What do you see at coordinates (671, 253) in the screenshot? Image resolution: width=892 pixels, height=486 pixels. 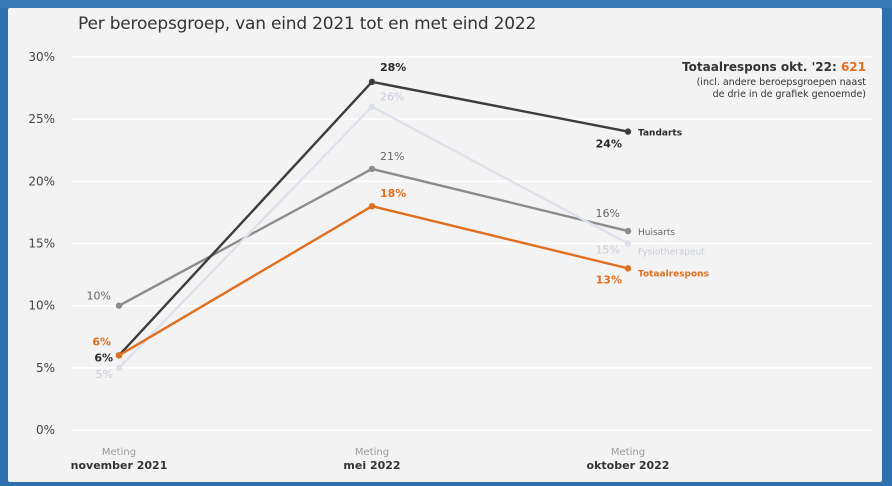 I see `series-name-label: Fysiotherapeut` at bounding box center [671, 253].